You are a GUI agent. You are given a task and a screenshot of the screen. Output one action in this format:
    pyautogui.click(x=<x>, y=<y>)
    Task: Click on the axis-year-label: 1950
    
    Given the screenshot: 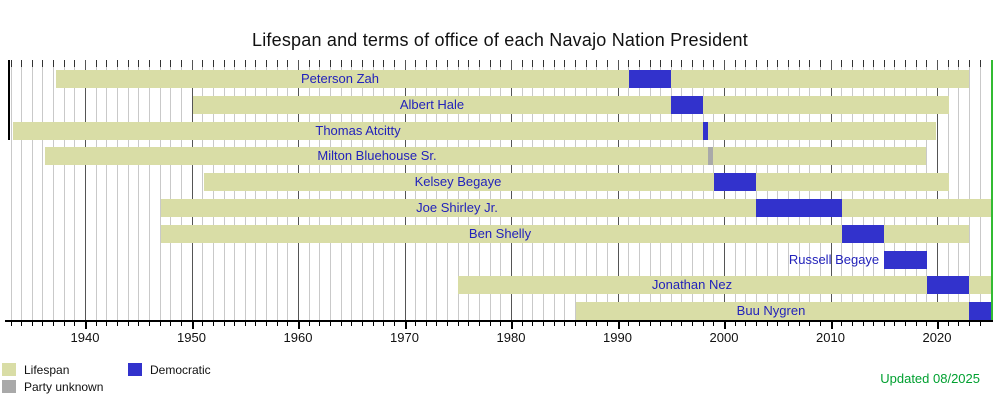 What is the action you would take?
    pyautogui.click(x=191, y=337)
    